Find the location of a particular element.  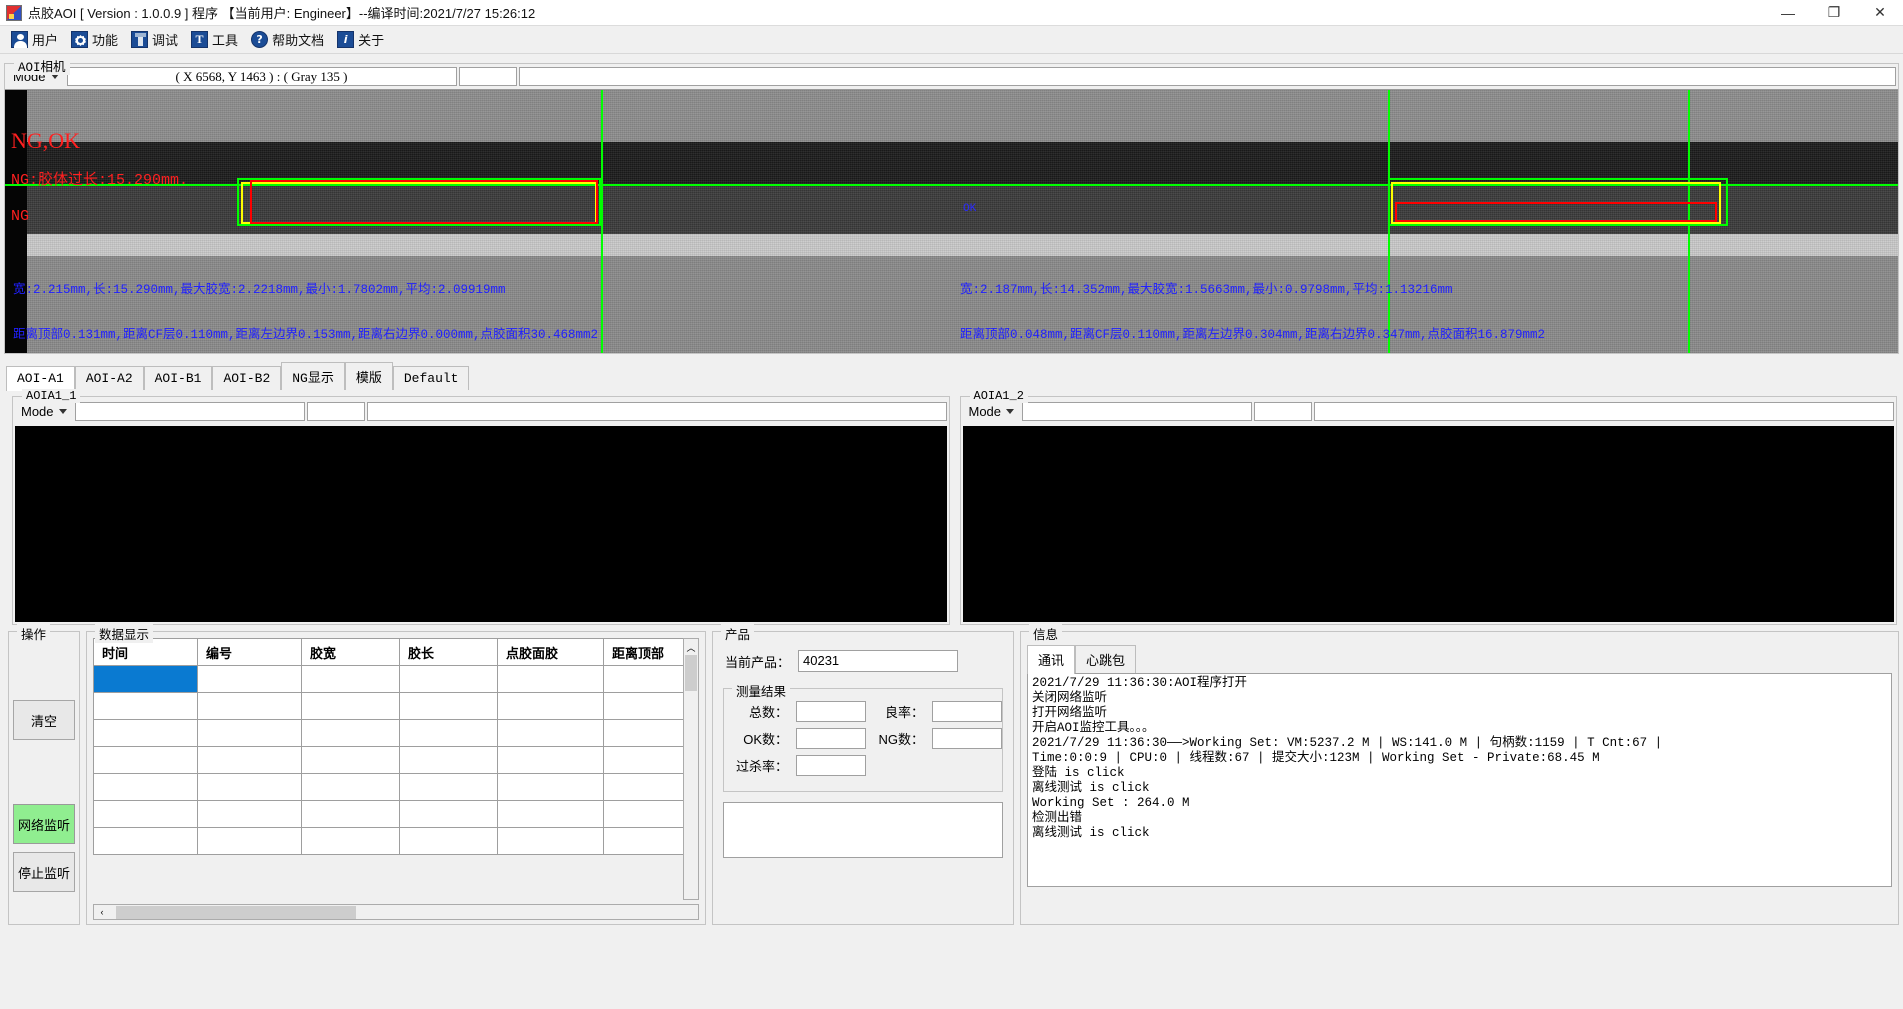

column-header-top-dist: 距离顶部 is located at coordinates (646, 652).